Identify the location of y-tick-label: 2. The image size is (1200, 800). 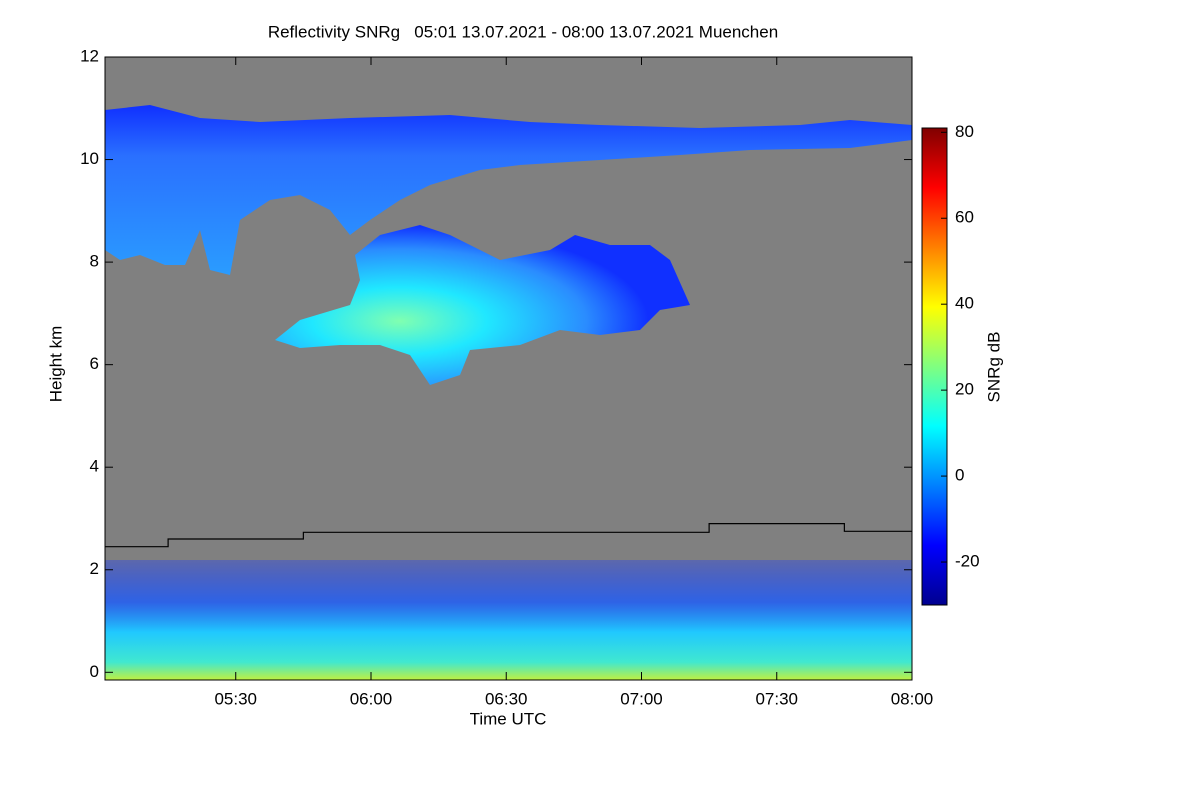
(94, 568).